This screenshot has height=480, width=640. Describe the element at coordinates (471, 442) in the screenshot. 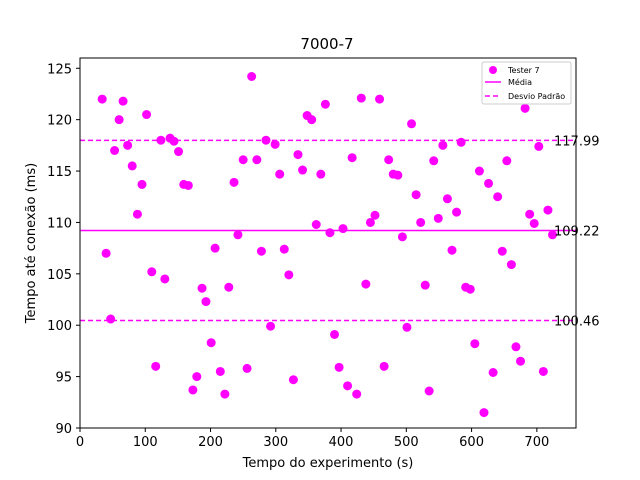

I see `x-tick-label: 600` at that location.